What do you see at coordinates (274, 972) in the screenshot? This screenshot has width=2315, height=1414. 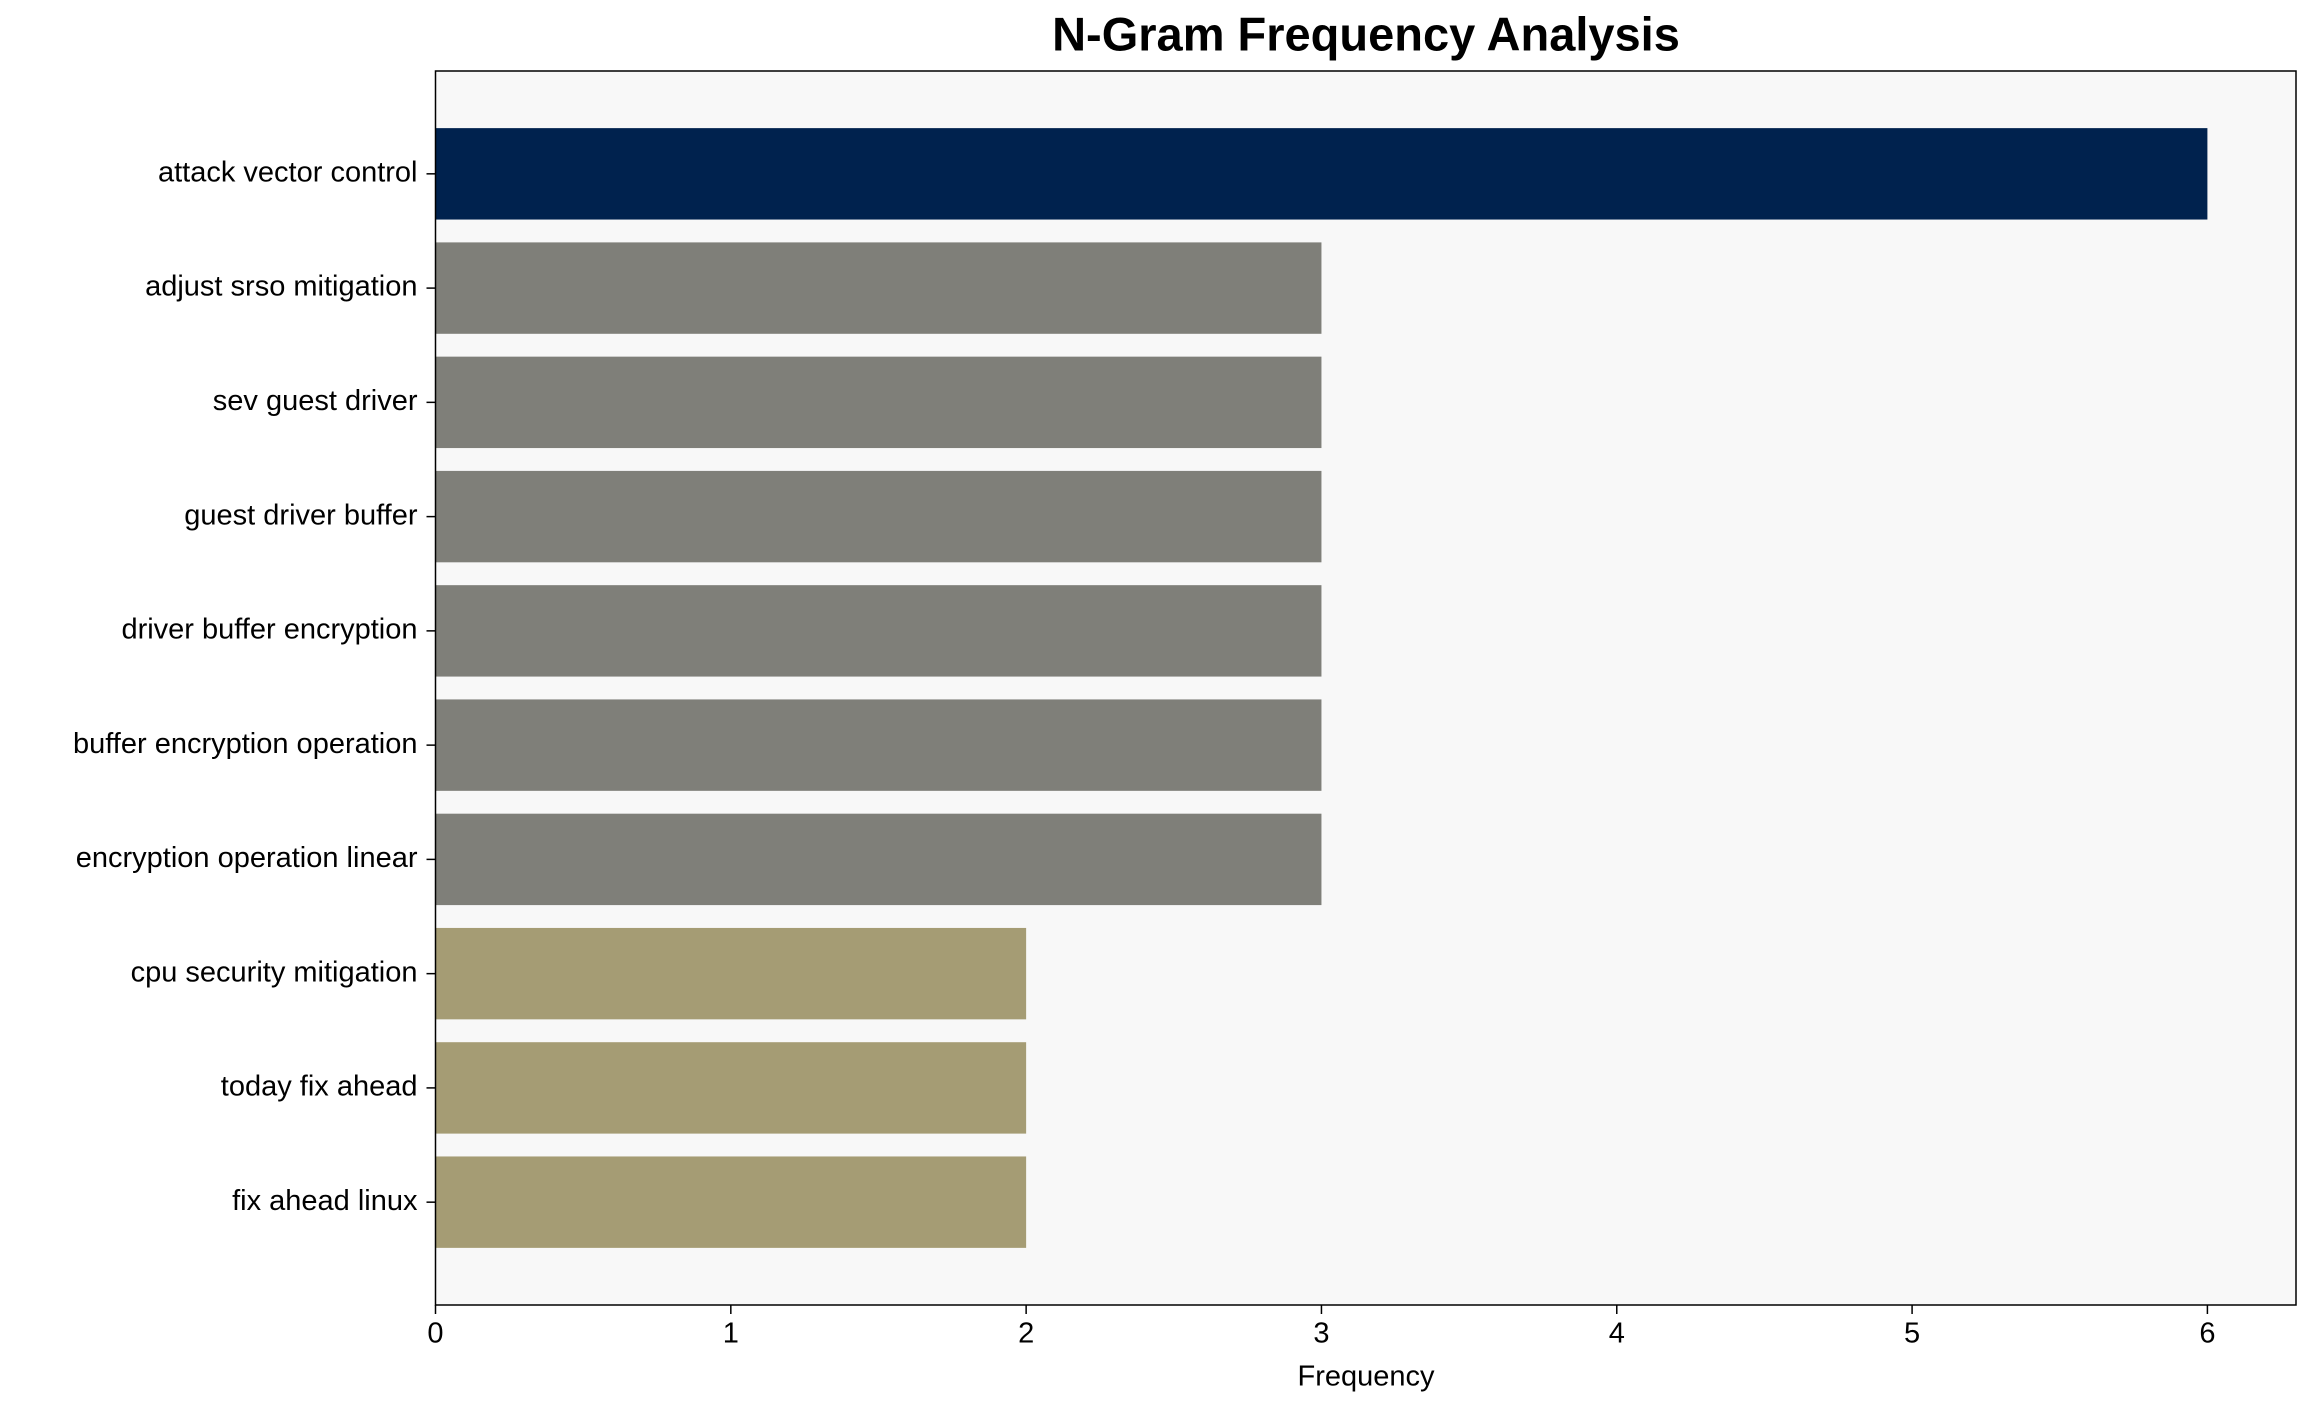 I see `y-tick-label: cpu security mitigation` at bounding box center [274, 972].